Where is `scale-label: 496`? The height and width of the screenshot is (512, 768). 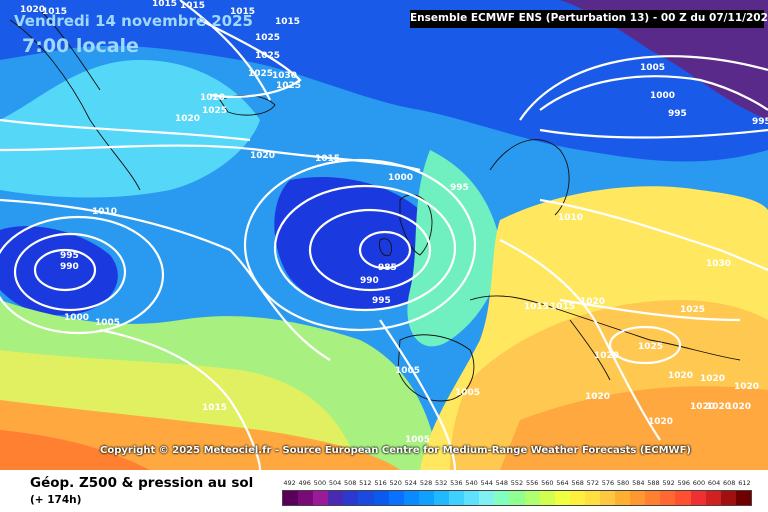 scale-label: 496 is located at coordinates (304, 483).